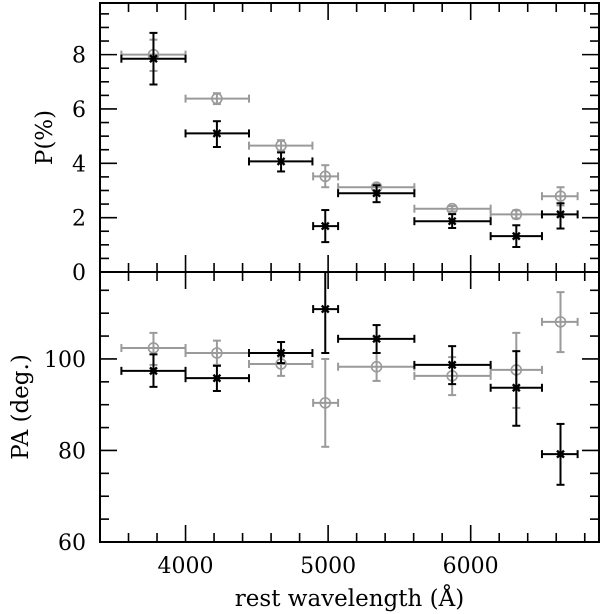 This screenshot has height=614, width=603. Describe the element at coordinates (328, 566) in the screenshot. I see `x-tick-label: 5000` at that location.